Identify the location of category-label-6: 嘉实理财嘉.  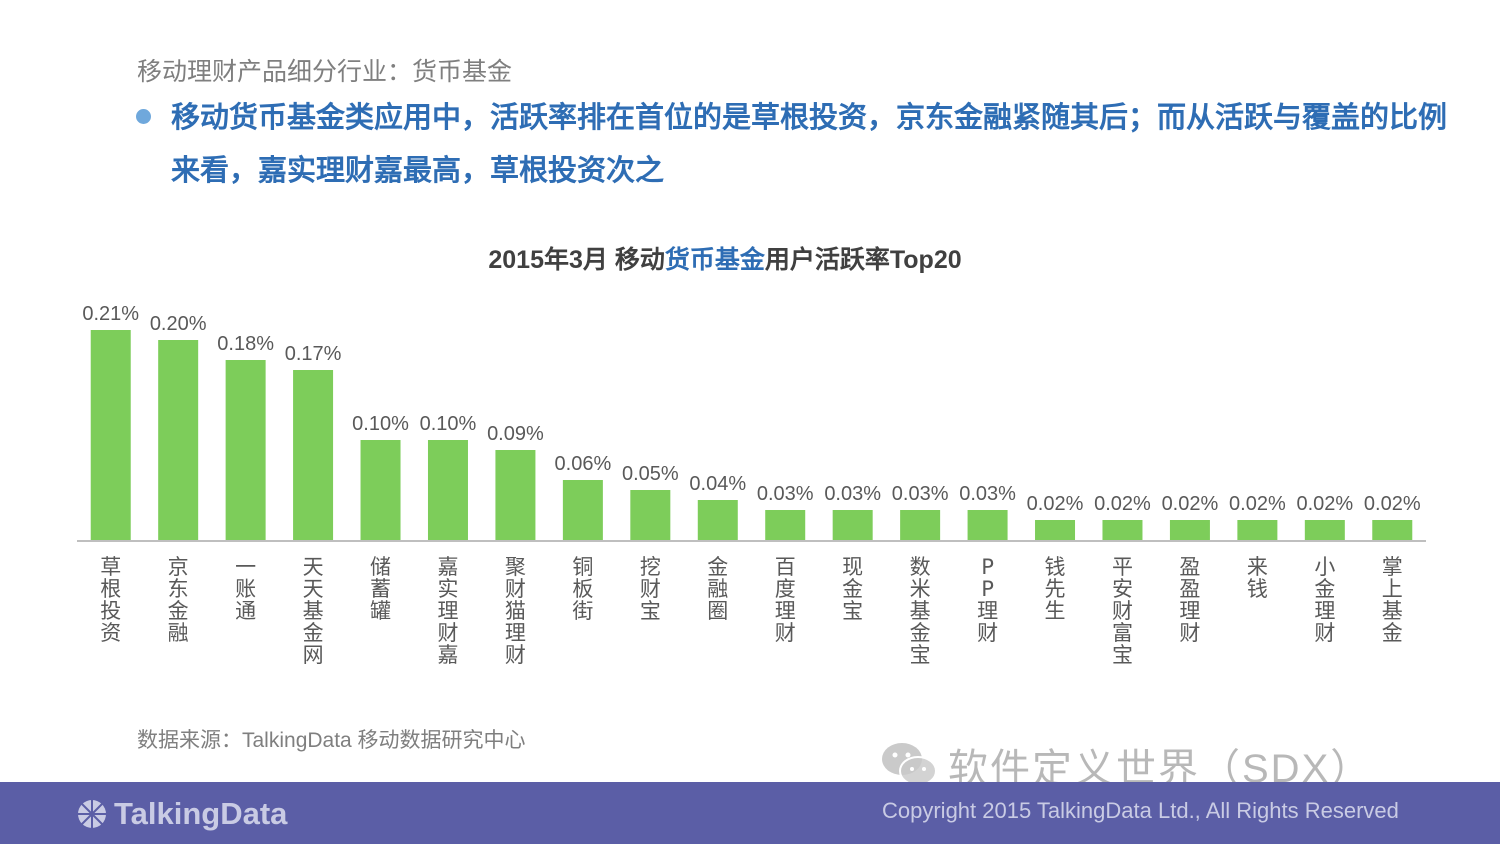
(447, 611).